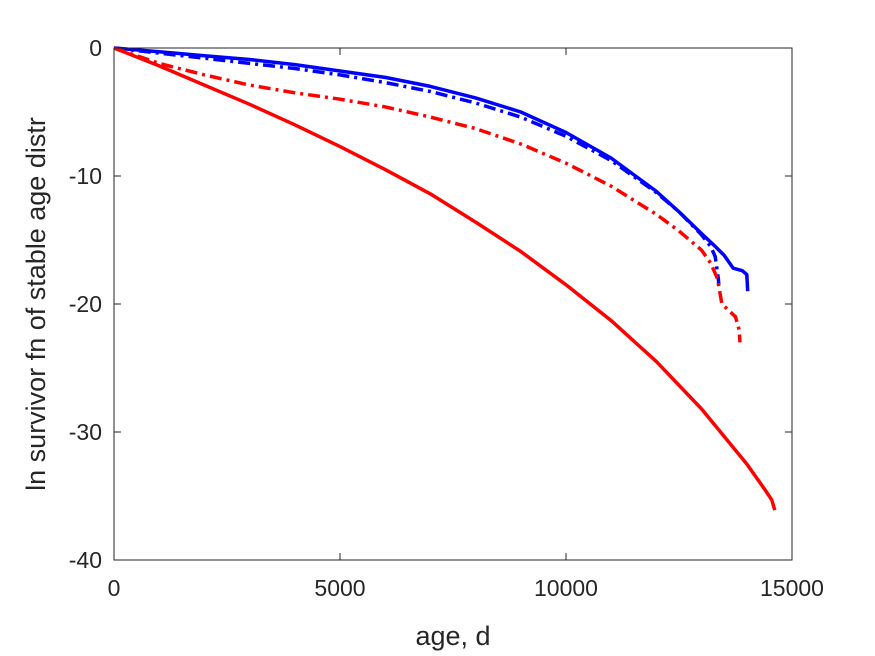  Describe the element at coordinates (566, 588) in the screenshot. I see `x-tick-label: 10000` at that location.